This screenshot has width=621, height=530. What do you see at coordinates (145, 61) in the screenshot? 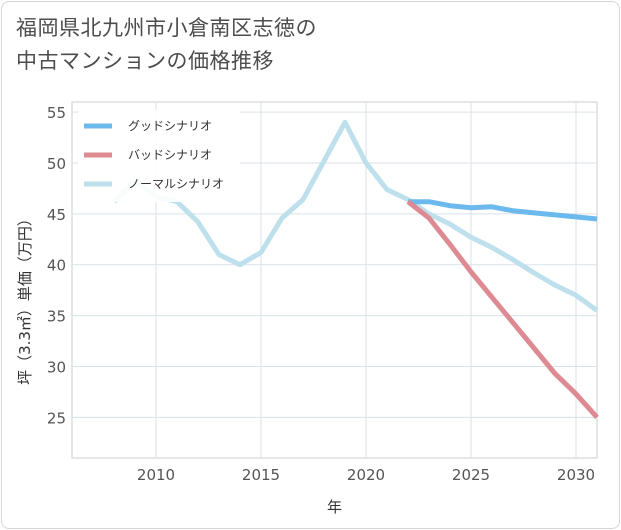
I see `title-line-2: 中古マンションの価格推移` at bounding box center [145, 61].